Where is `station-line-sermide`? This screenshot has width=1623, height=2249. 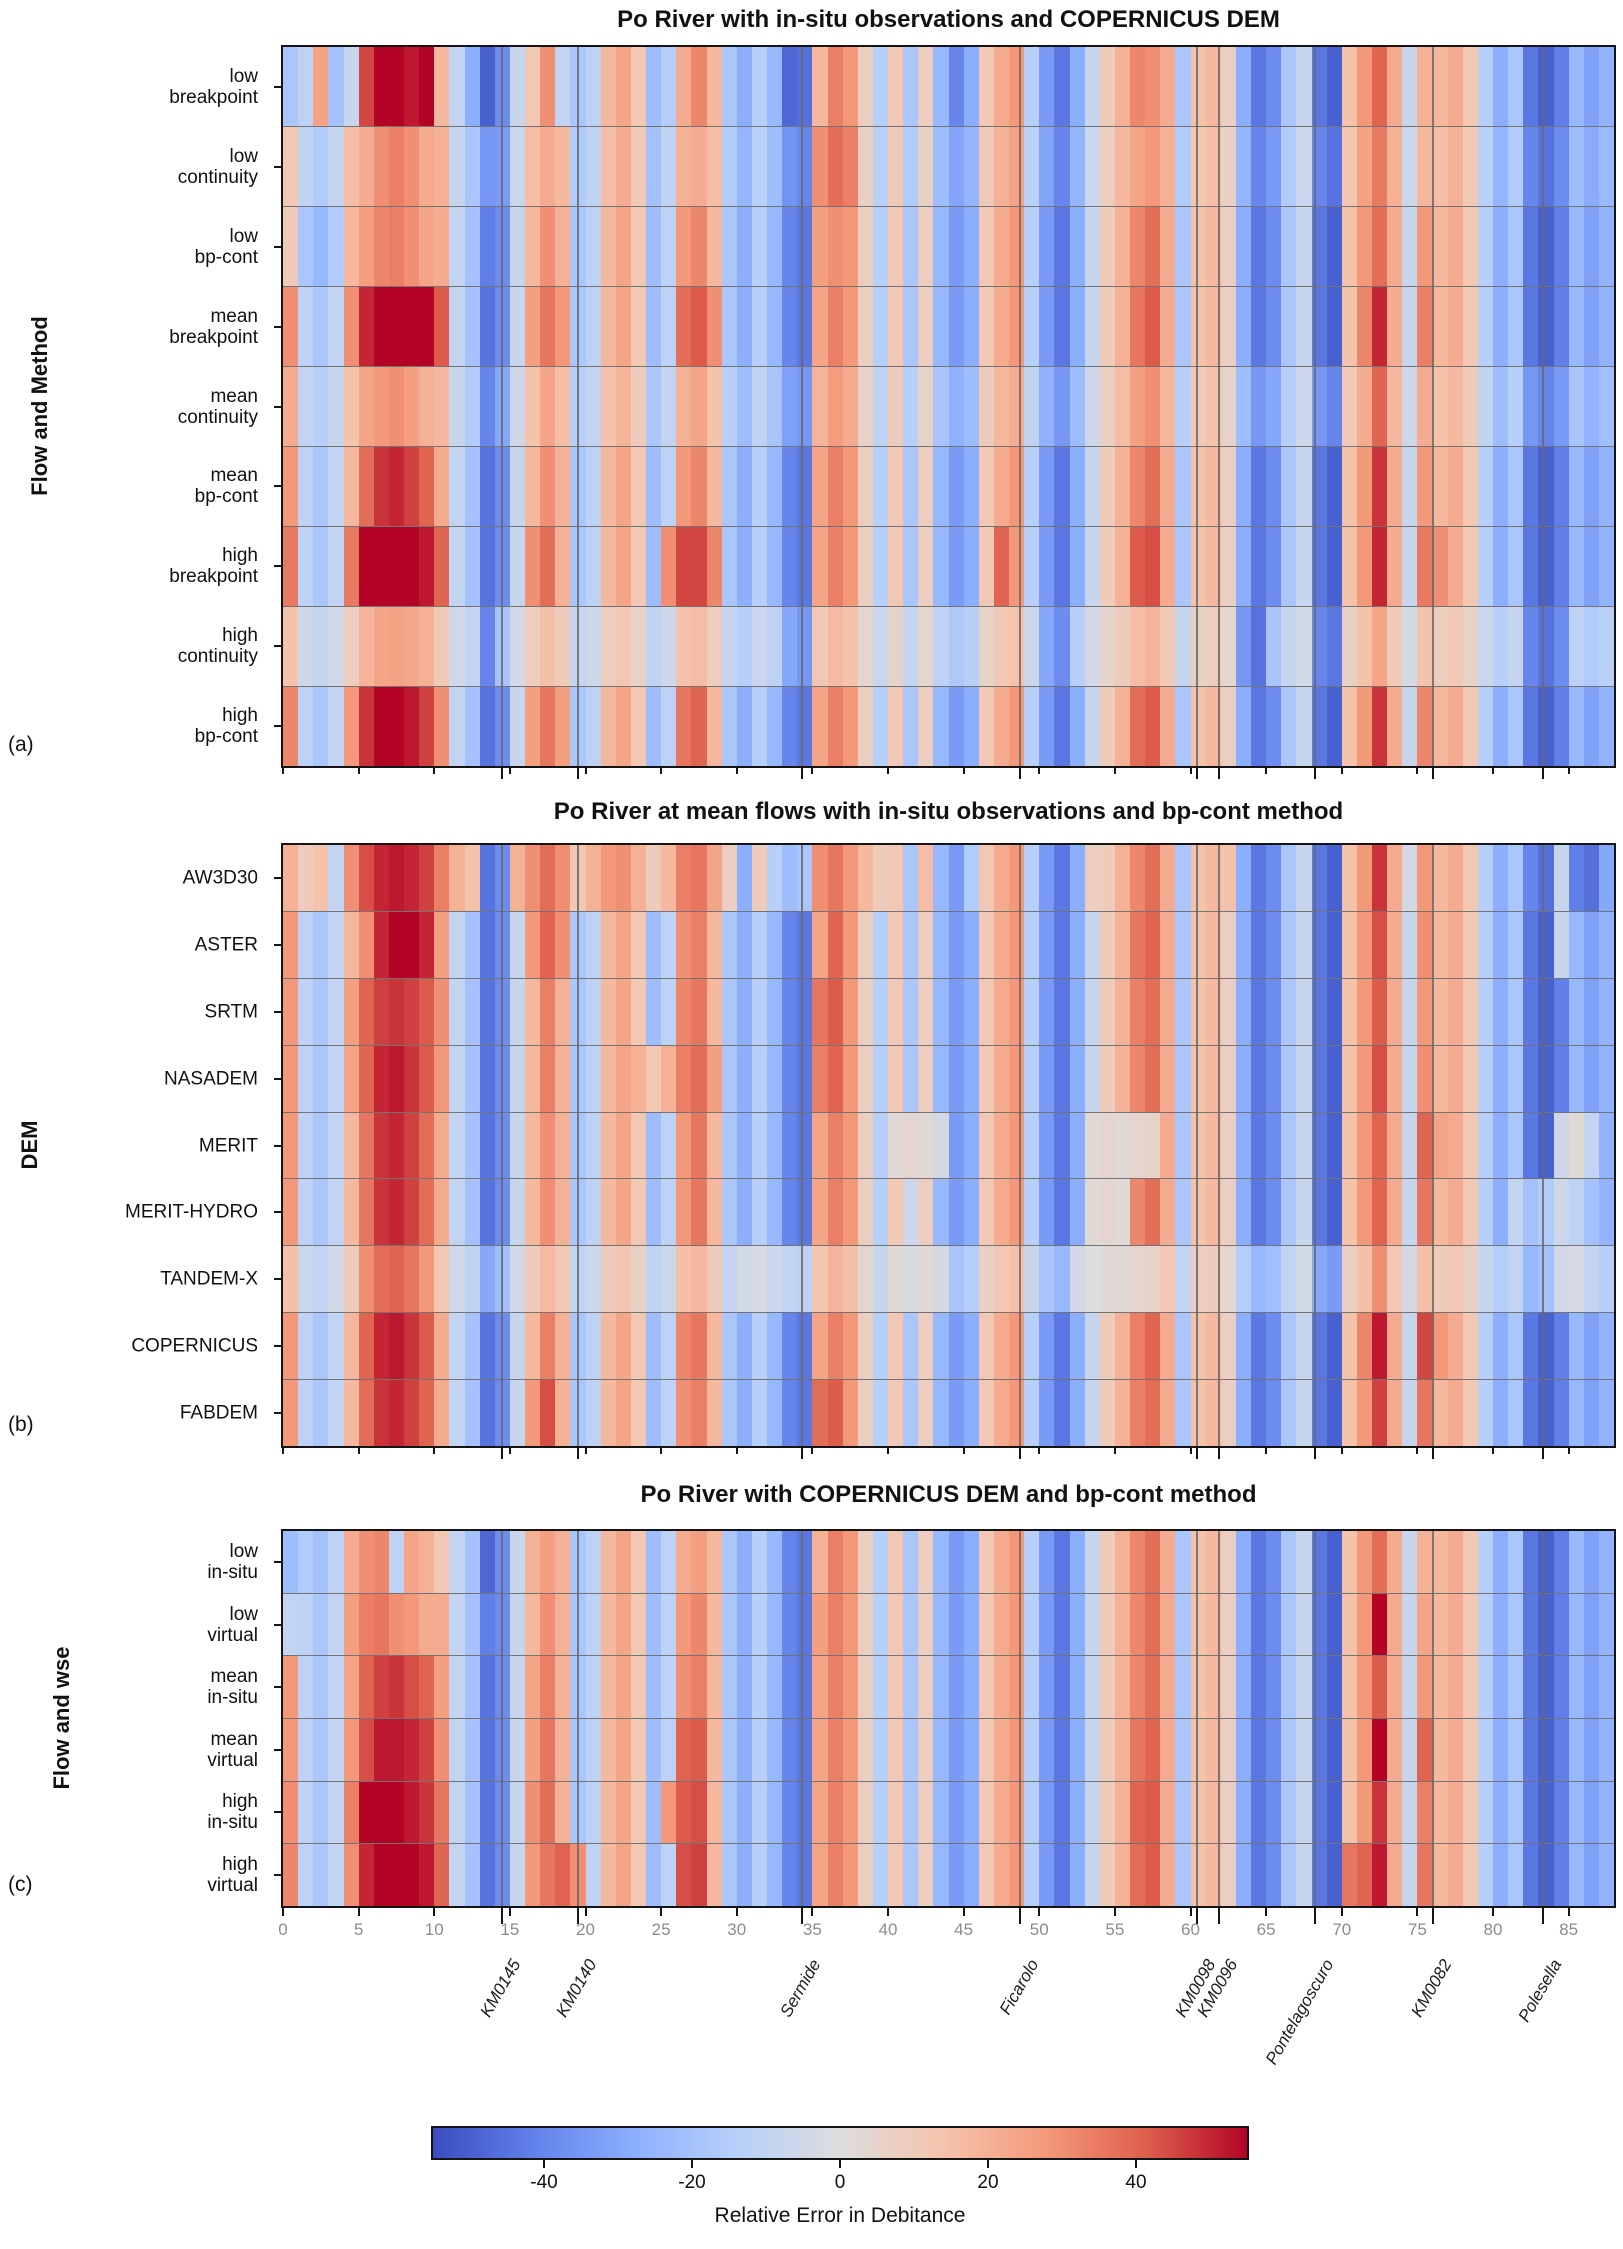
station-line-sermide is located at coordinates (801, 406).